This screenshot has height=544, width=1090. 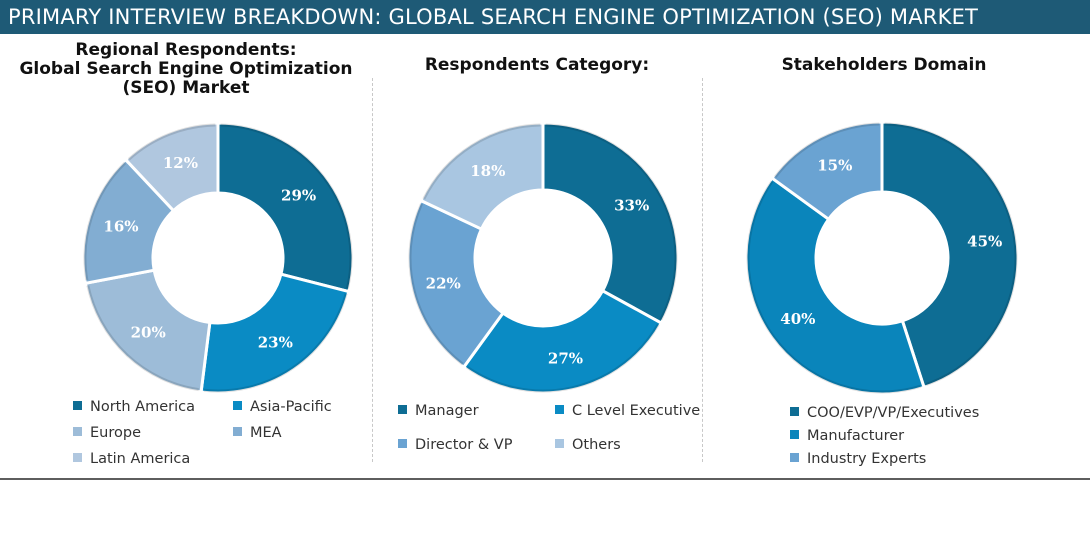 I want to click on legend-label: MEA, so click(x=266, y=433).